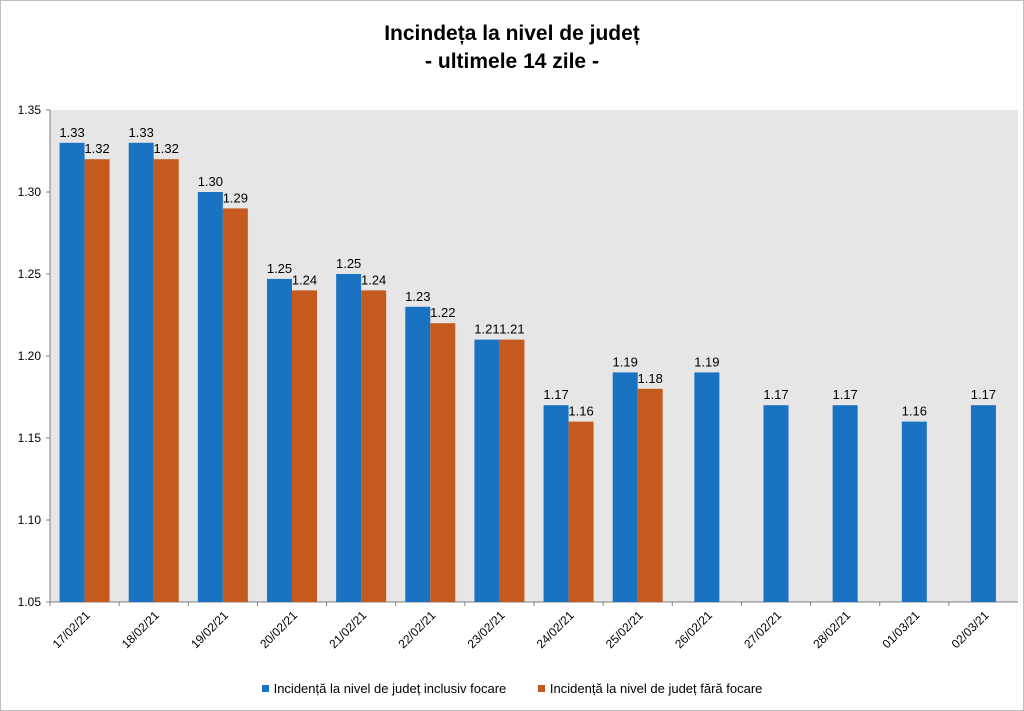 Image resolution: width=1024 pixels, height=711 pixels. What do you see at coordinates (265, 688) in the screenshot?
I see `legend-swatch-series1` at bounding box center [265, 688].